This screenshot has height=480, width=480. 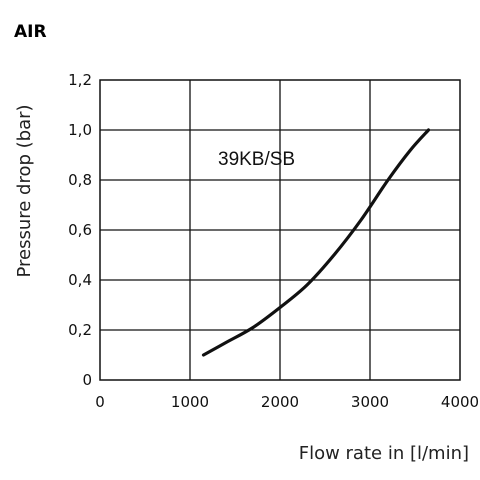 I want to click on y-tick-label: 1,0, so click(x=80, y=130).